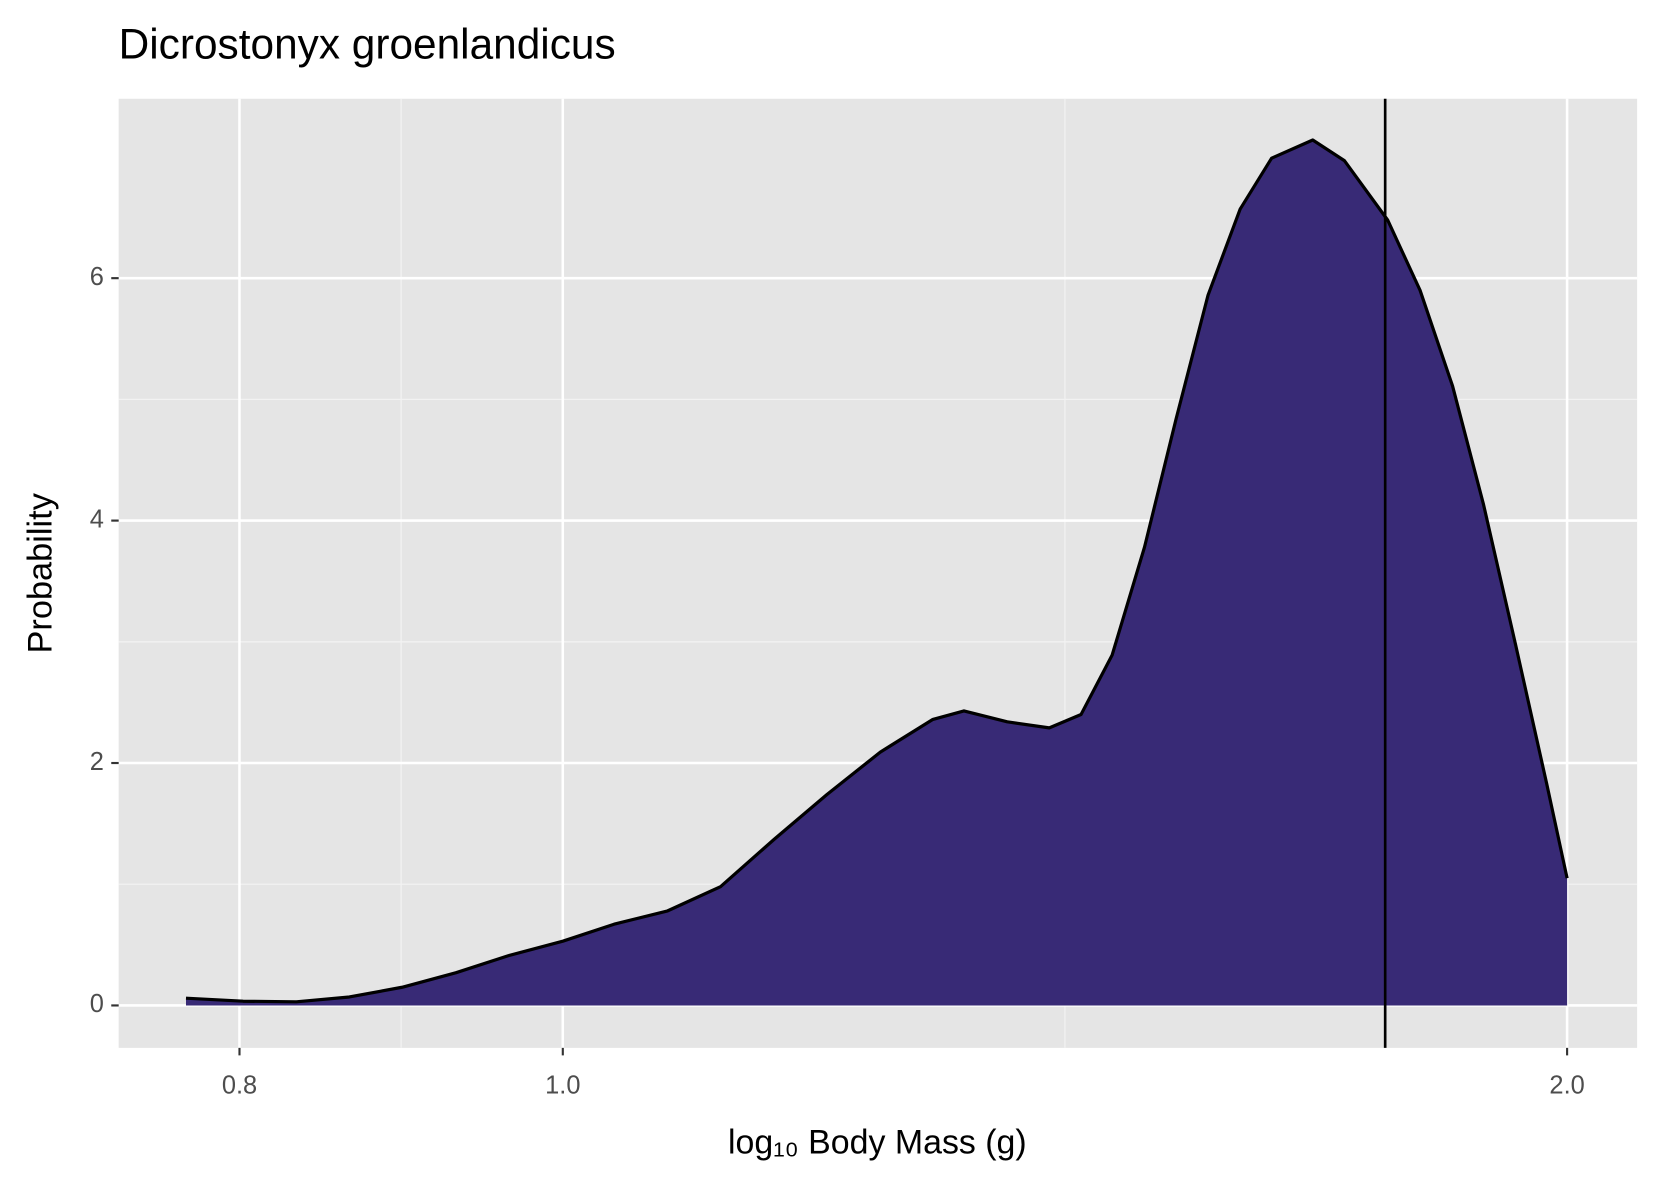 This screenshot has height=1181, width=1653. What do you see at coordinates (367, 44) in the screenshot?
I see `chart-title: Dicrostonyx groenlandicus` at bounding box center [367, 44].